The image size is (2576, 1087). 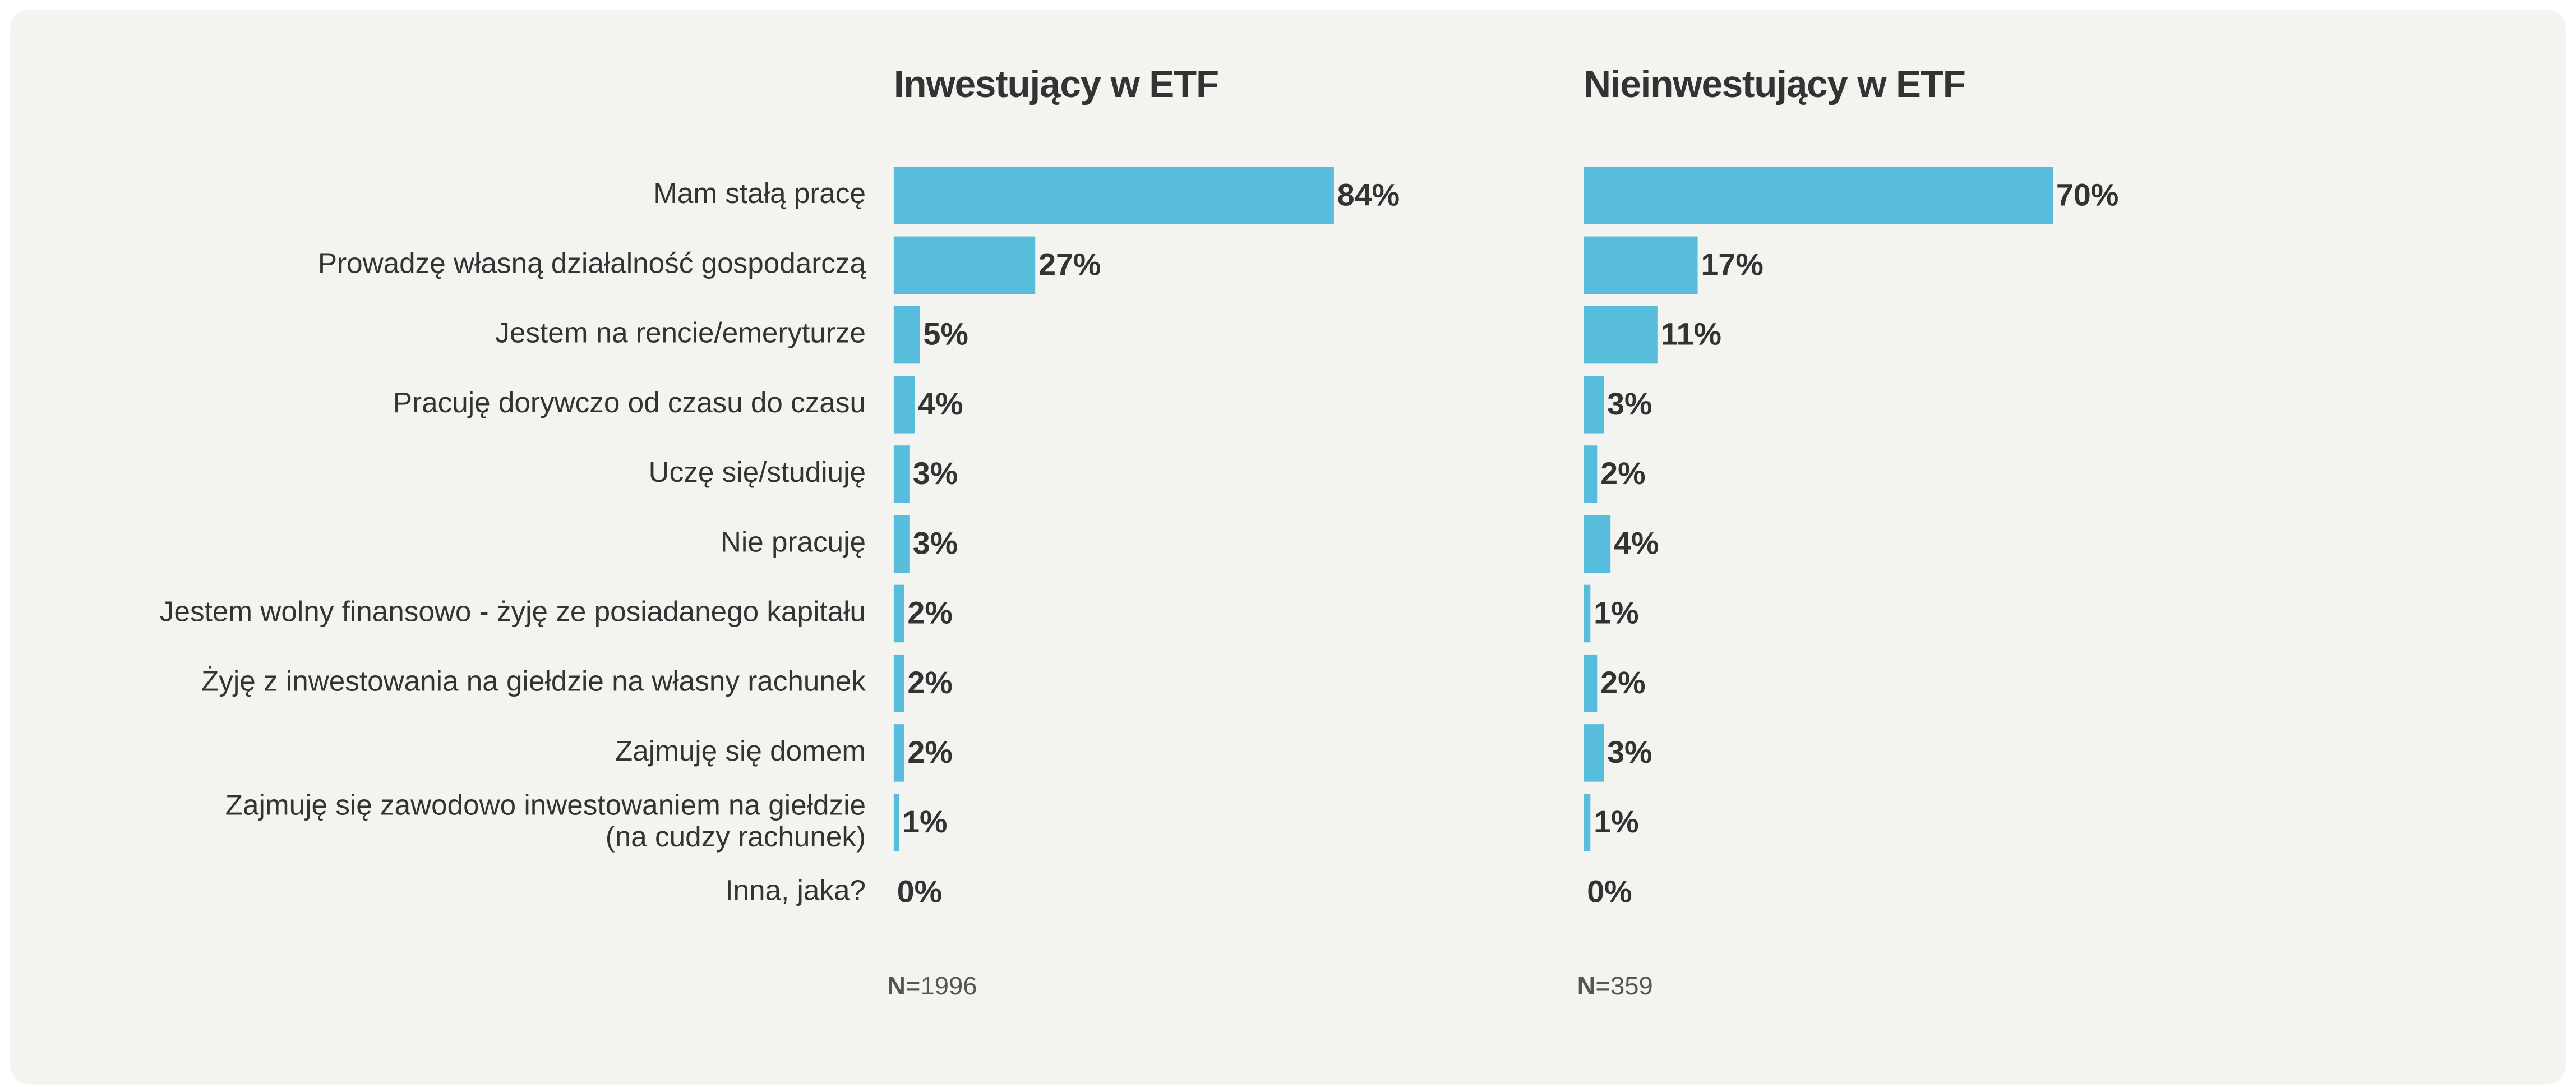 I want to click on category-label: Mam stałą pracę, so click(x=759, y=193).